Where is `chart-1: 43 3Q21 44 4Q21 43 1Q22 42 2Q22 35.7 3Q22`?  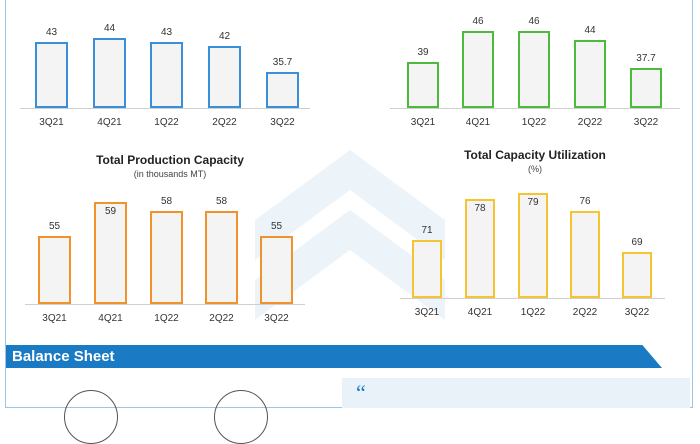 chart-1: 43 3Q21 44 4Q21 43 1Q22 42 2Q22 35.7 3Q22 is located at coordinates (165, 75).